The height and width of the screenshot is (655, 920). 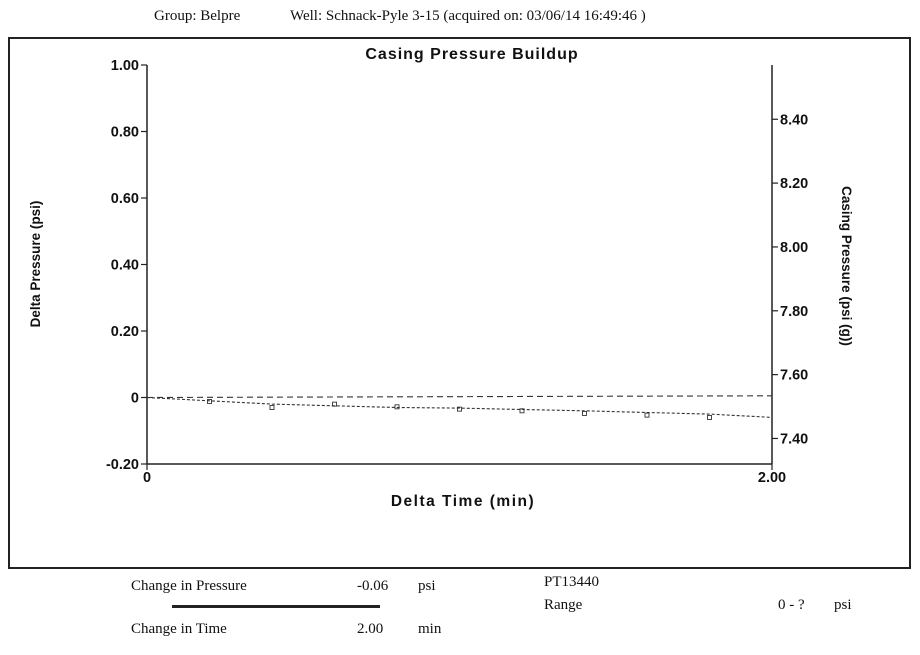 What do you see at coordinates (427, 586) in the screenshot?
I see `change-pressure-unit: psi` at bounding box center [427, 586].